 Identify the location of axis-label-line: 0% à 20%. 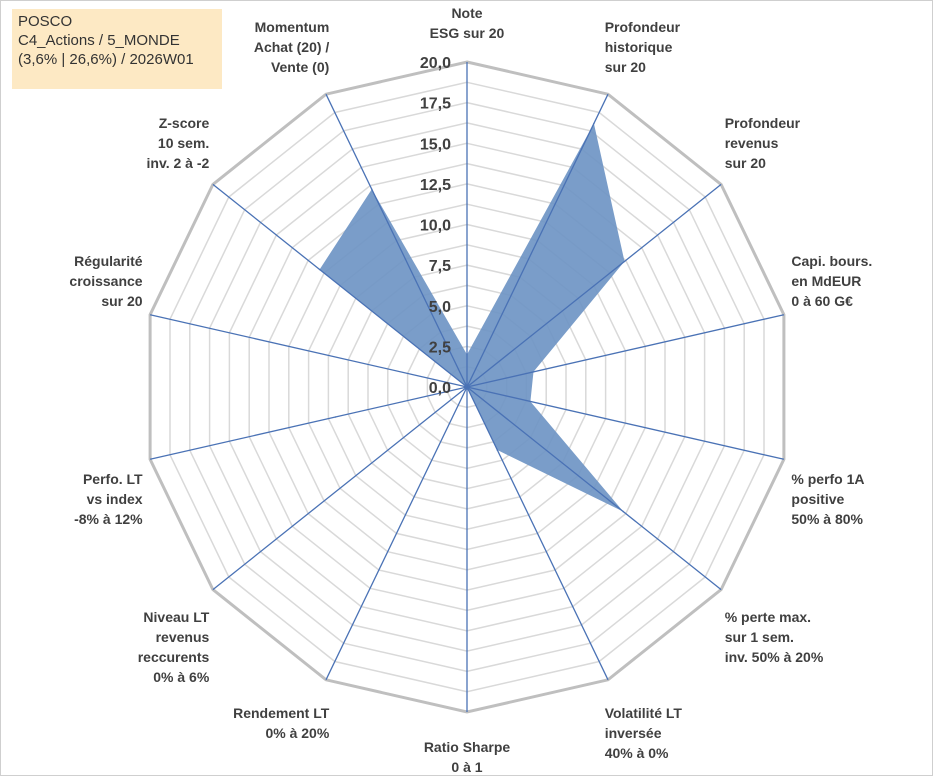
(297, 733).